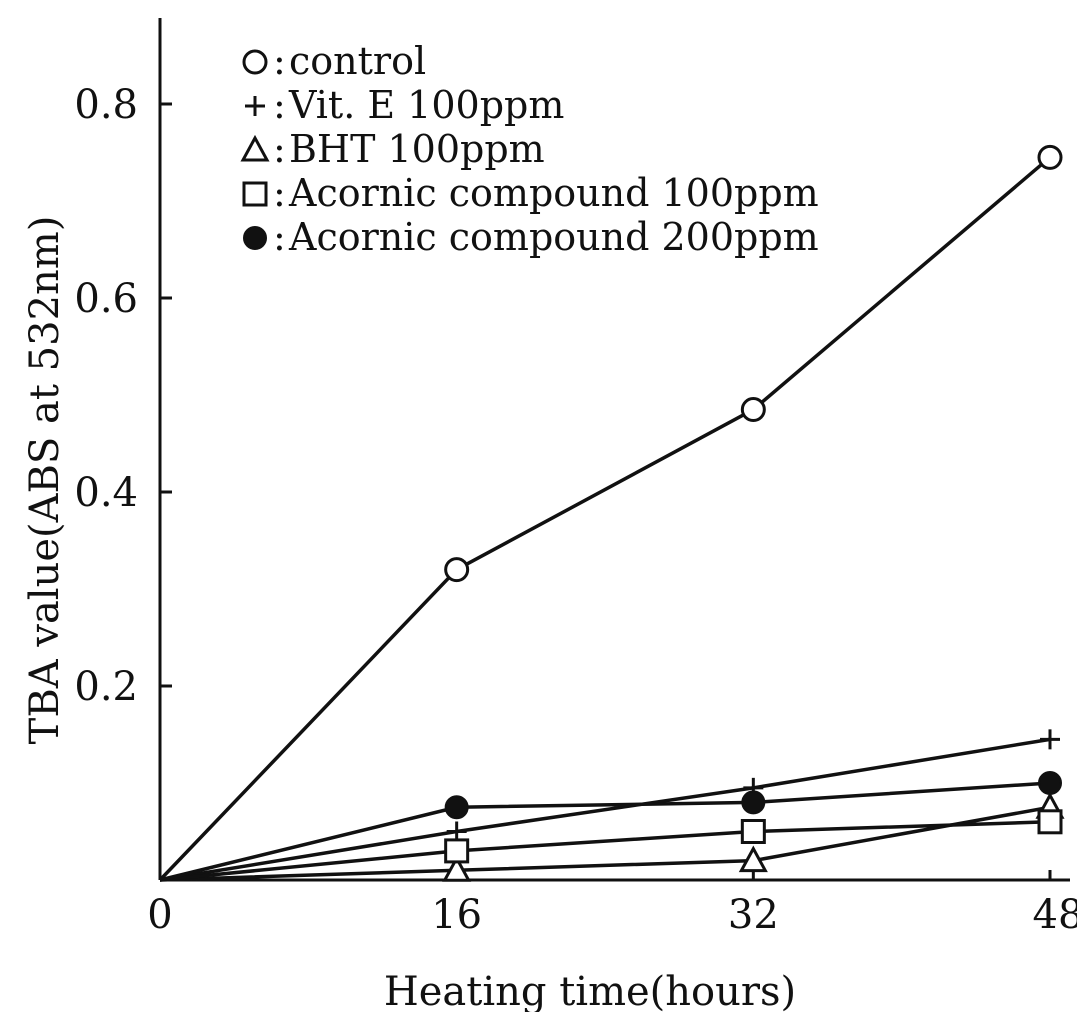 The width and height of the screenshot is (1077, 1012). I want to click on legend-entry: : Acornic compound 100ppm, so click(530, 193).